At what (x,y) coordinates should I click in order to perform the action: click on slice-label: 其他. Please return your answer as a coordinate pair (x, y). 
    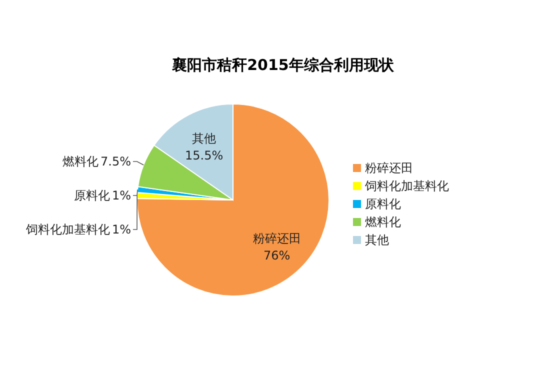
    Looking at the image, I should click on (204, 139).